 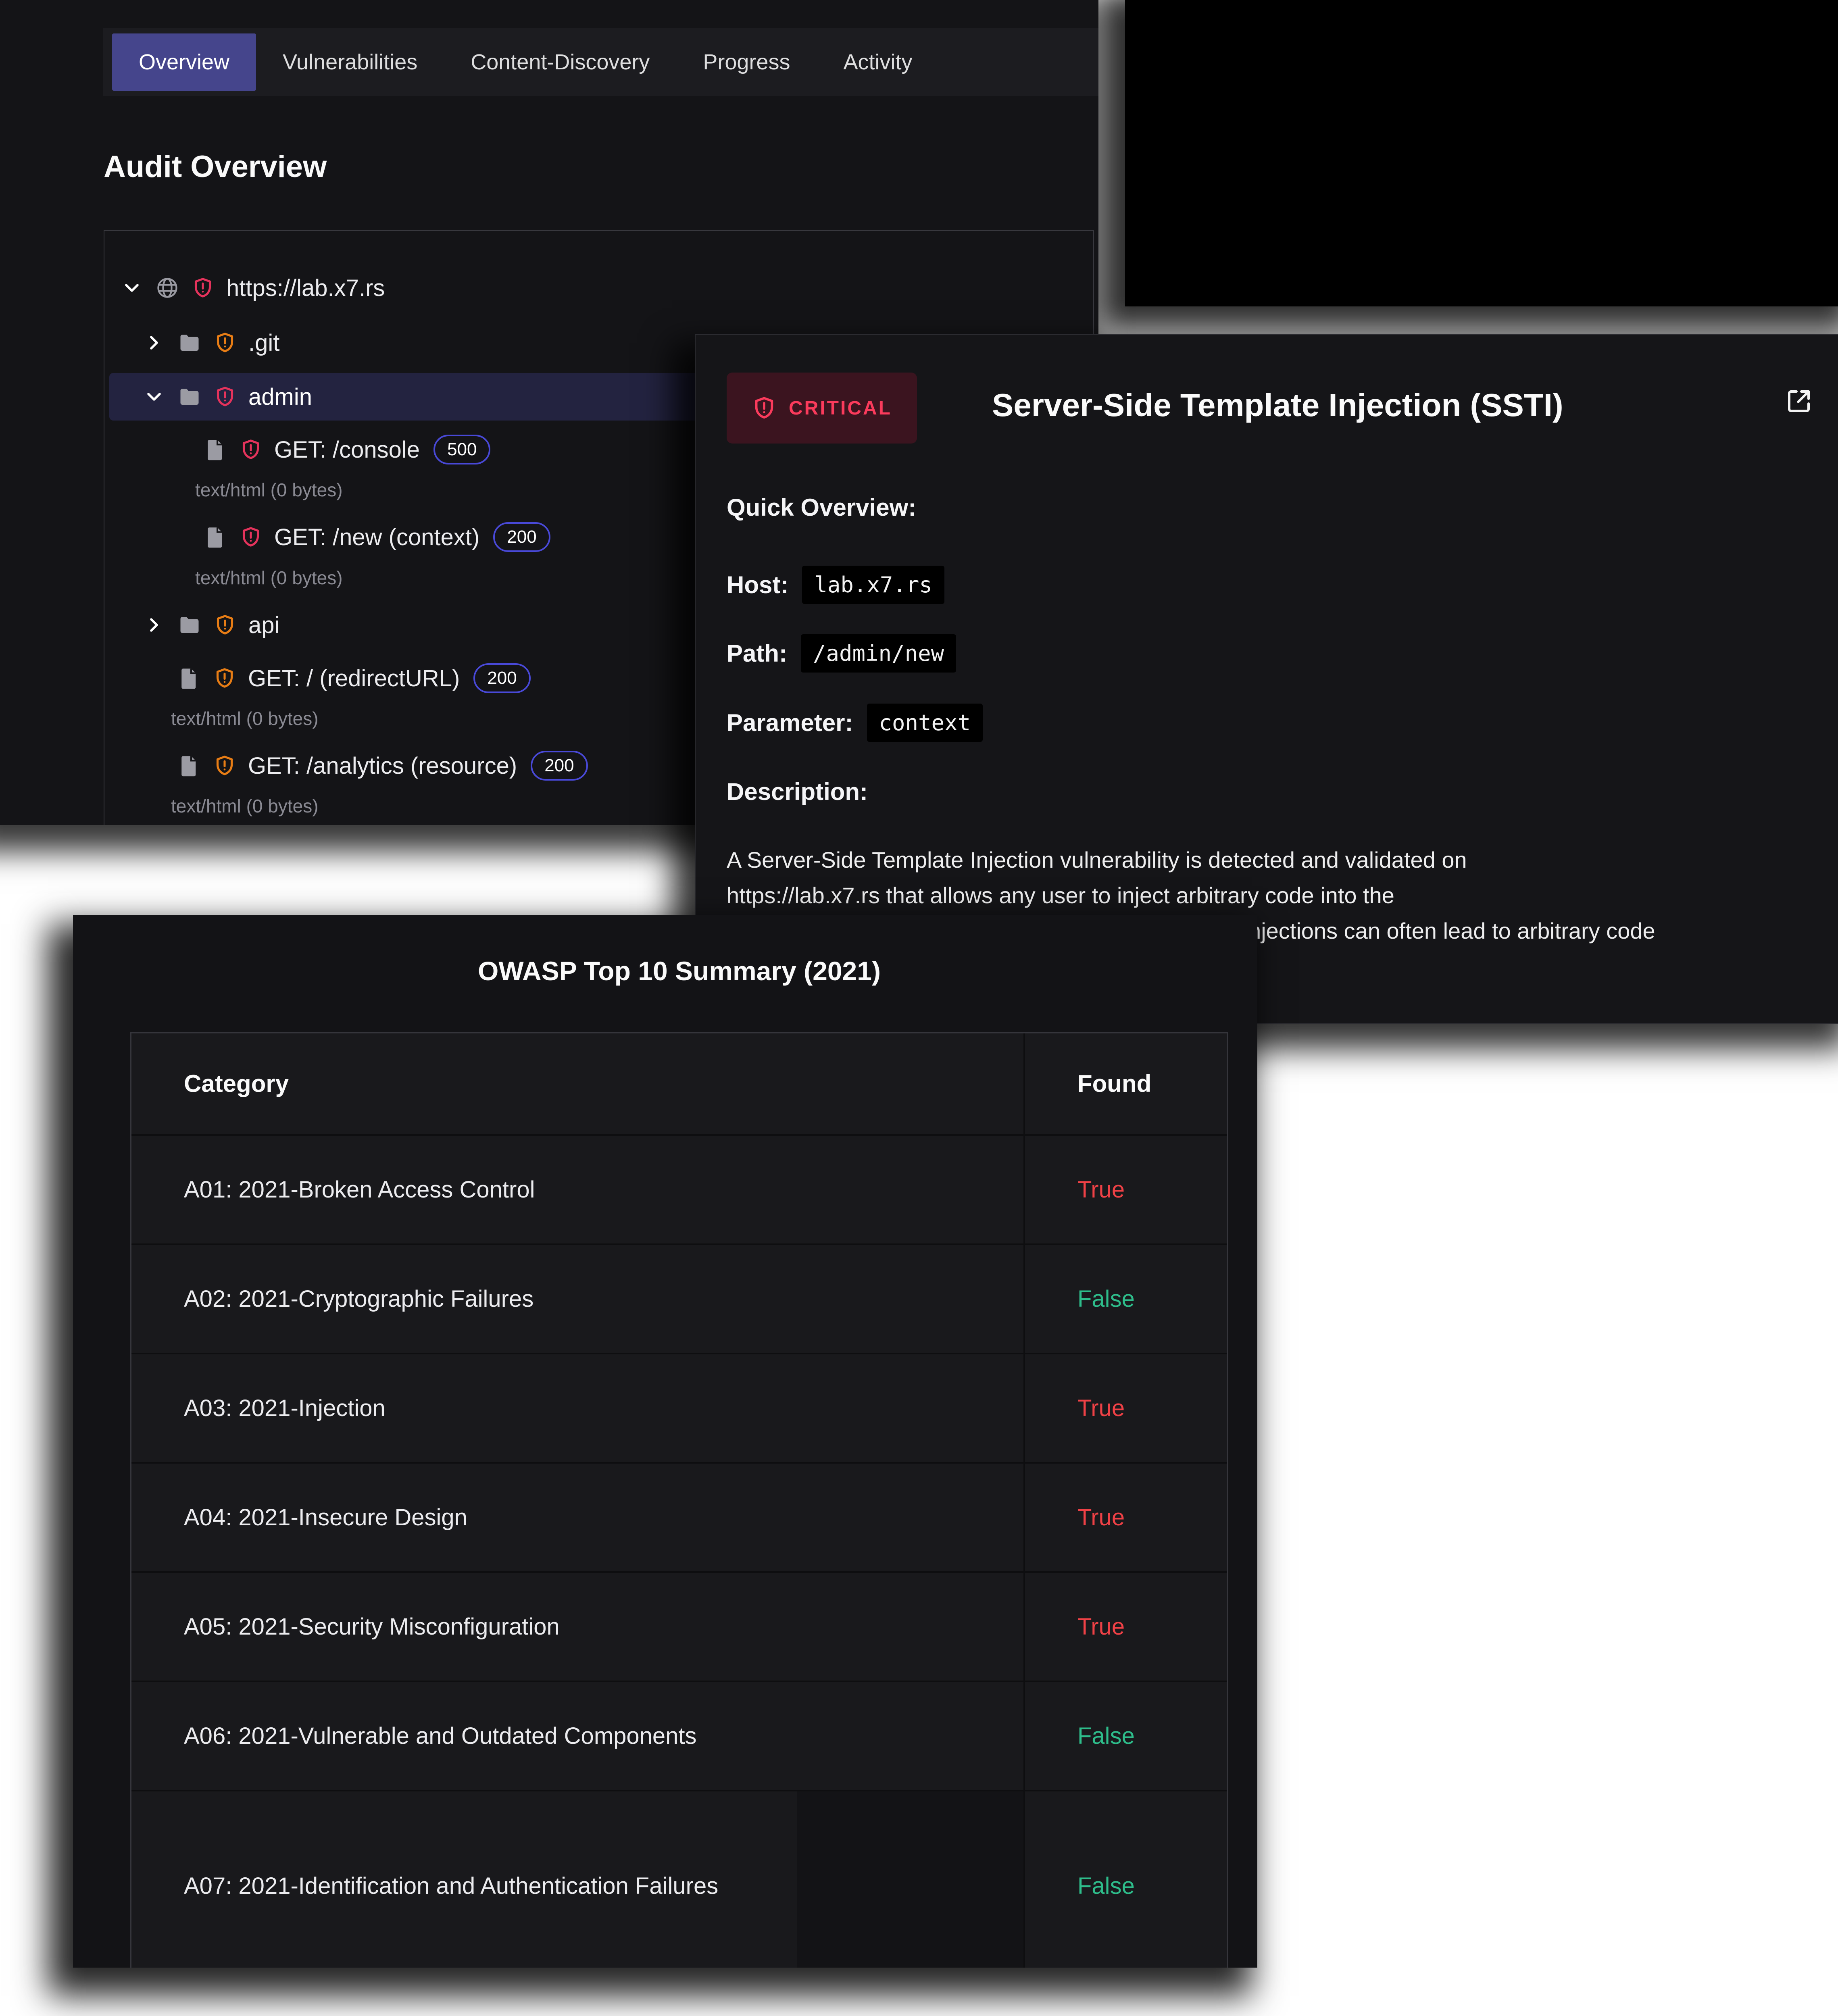 I want to click on tree-row-get-root: GET: / (redirectURL) 200, so click(x=354, y=678).